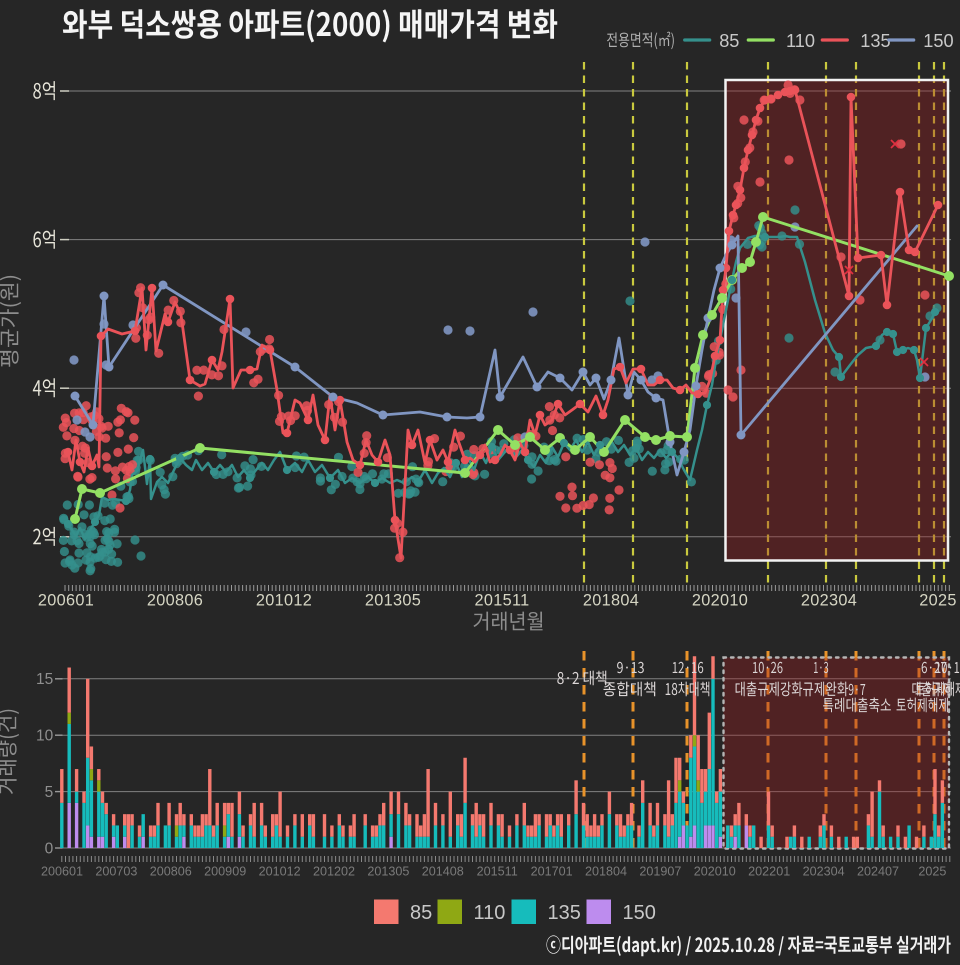 The height and width of the screenshot is (965, 960). What do you see at coordinates (44, 679) in the screenshot?
I see `svg-text: 15` at bounding box center [44, 679].